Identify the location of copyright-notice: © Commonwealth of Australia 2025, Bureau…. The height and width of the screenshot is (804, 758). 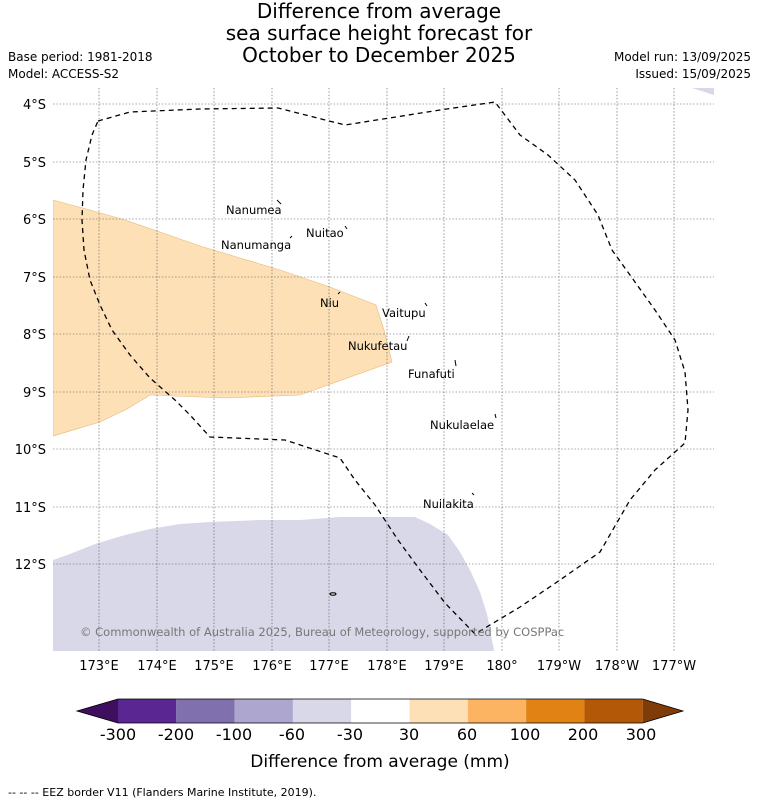
(322, 632).